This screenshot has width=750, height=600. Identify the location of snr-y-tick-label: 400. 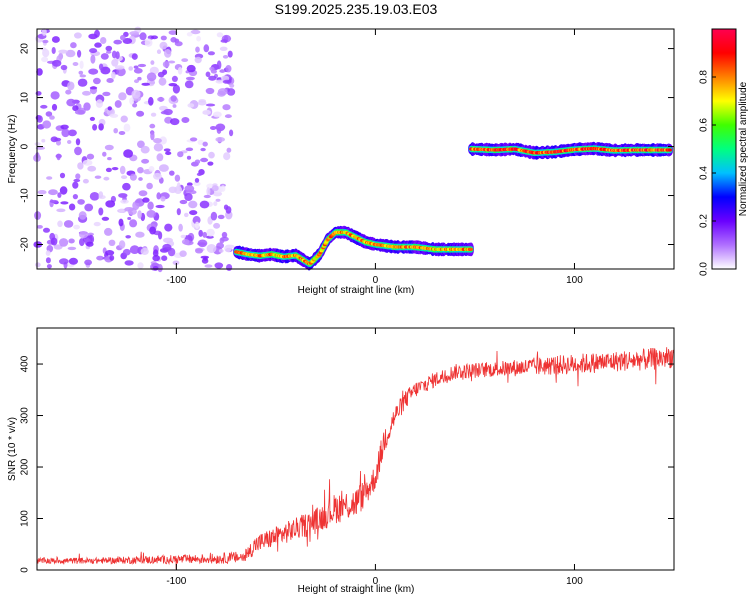
(25, 363).